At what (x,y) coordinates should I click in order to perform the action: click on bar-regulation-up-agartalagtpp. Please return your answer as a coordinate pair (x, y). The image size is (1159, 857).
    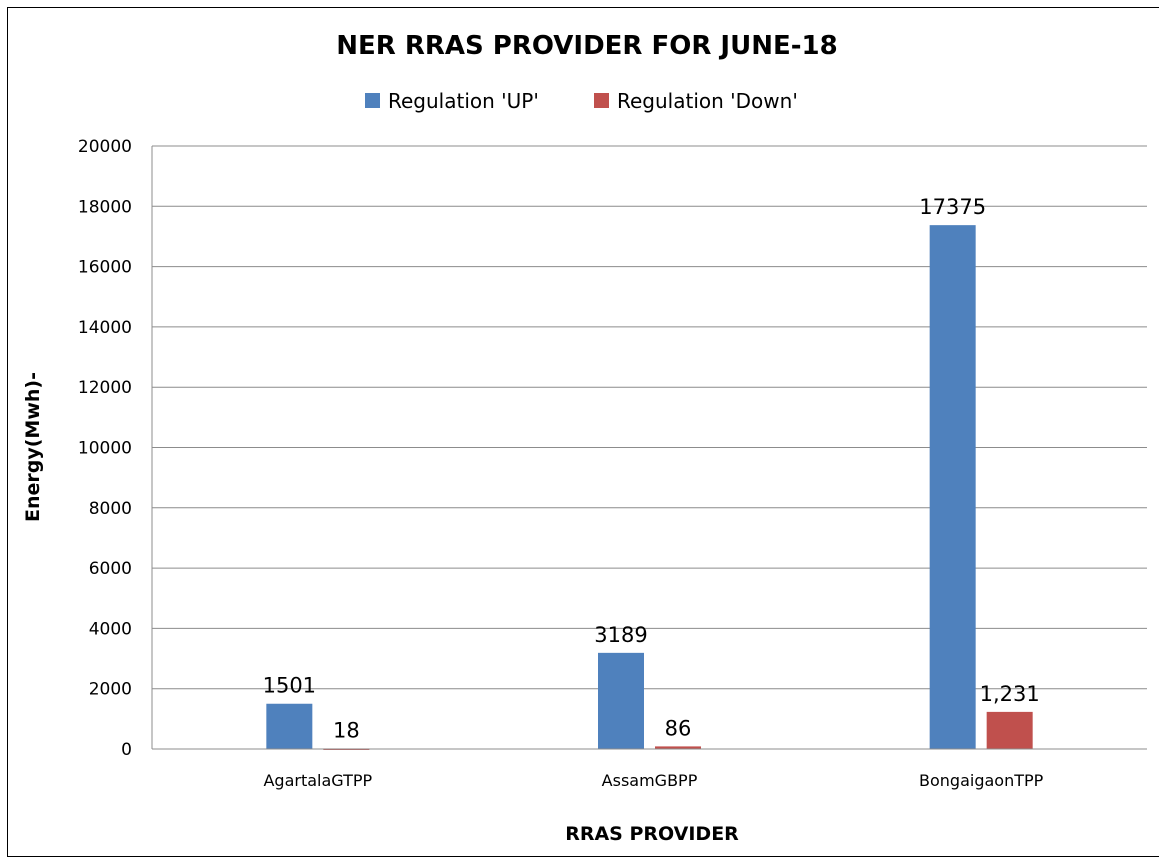
    Looking at the image, I should click on (289, 726).